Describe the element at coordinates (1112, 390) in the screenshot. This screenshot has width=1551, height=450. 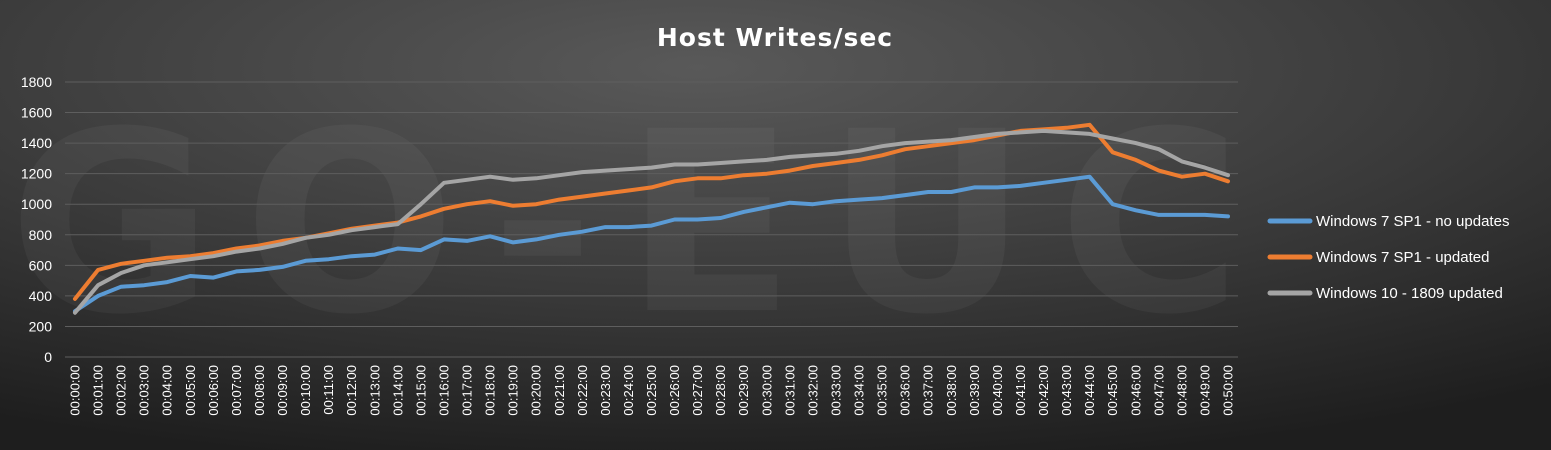
I see `x-tick-label: 00:45:00` at that location.